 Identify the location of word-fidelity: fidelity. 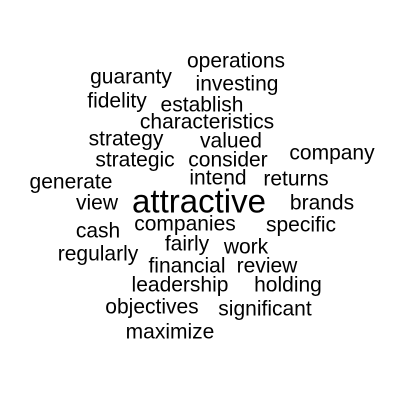
(117, 101).